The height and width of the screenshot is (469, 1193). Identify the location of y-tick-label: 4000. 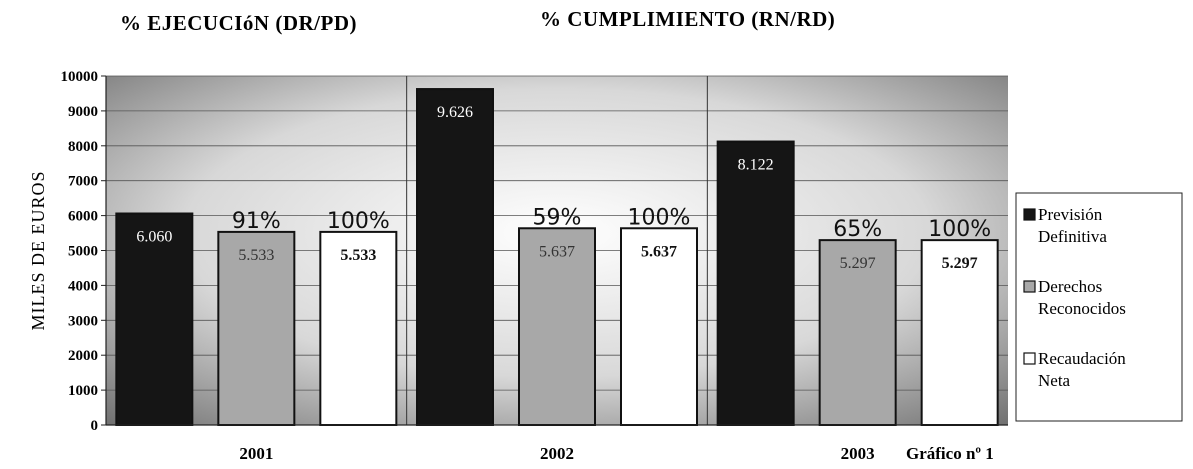
(83, 286).